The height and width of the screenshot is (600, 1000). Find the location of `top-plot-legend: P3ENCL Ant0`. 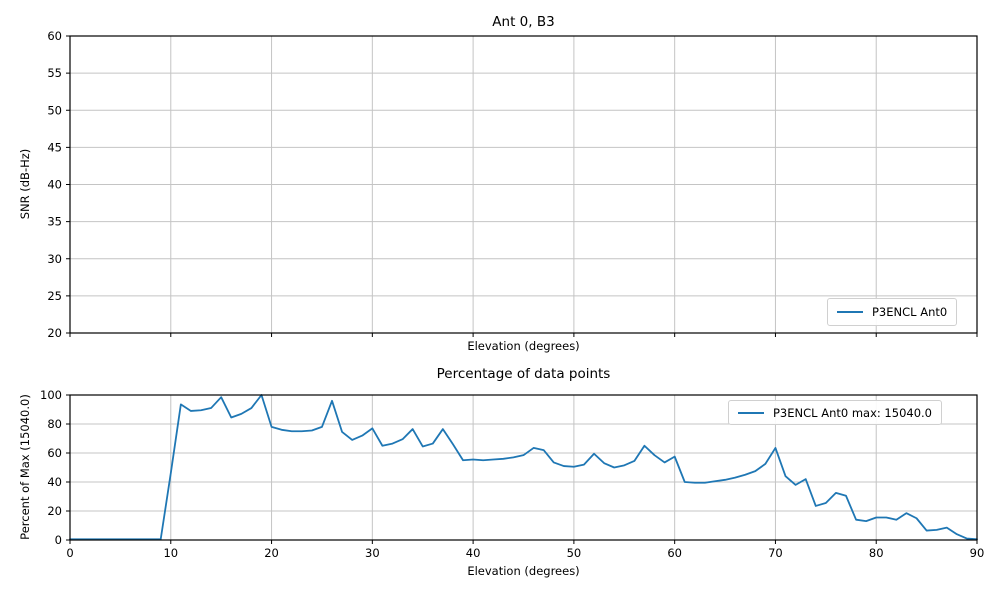

top-plot-legend: P3ENCL Ant0 is located at coordinates (892, 312).